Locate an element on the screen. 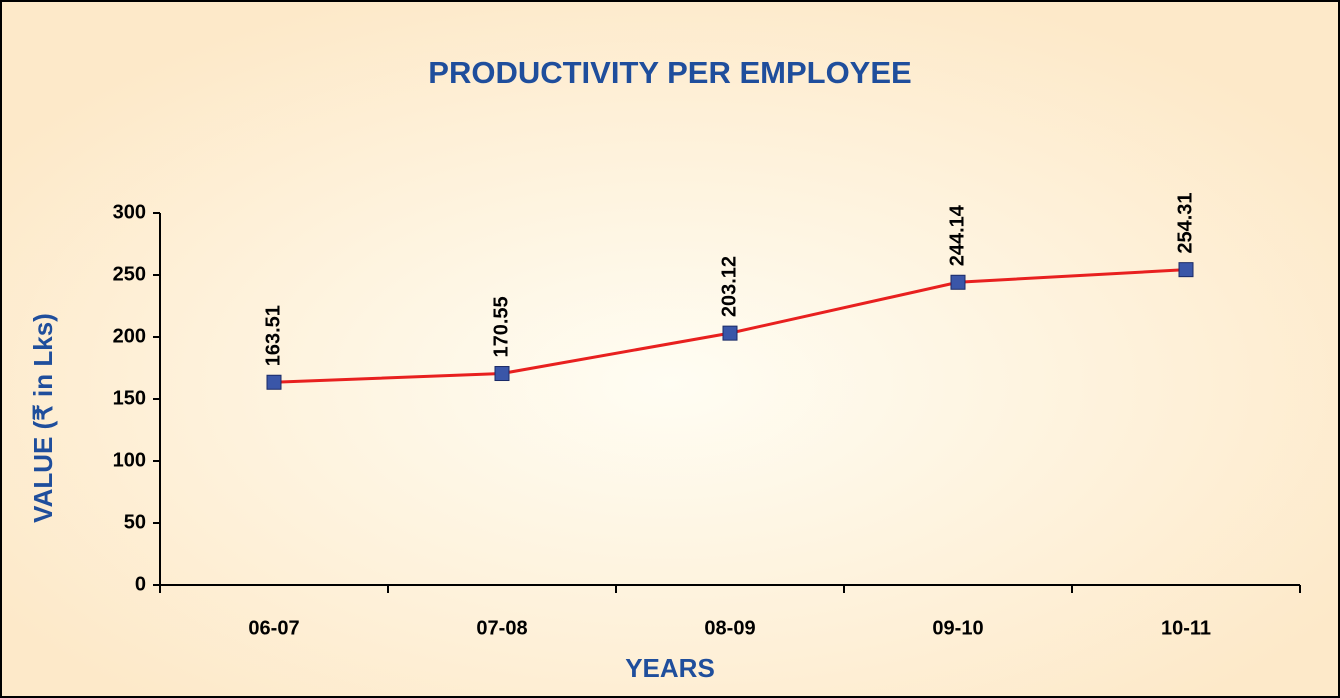  data-label: 244.14 is located at coordinates (957, 235).